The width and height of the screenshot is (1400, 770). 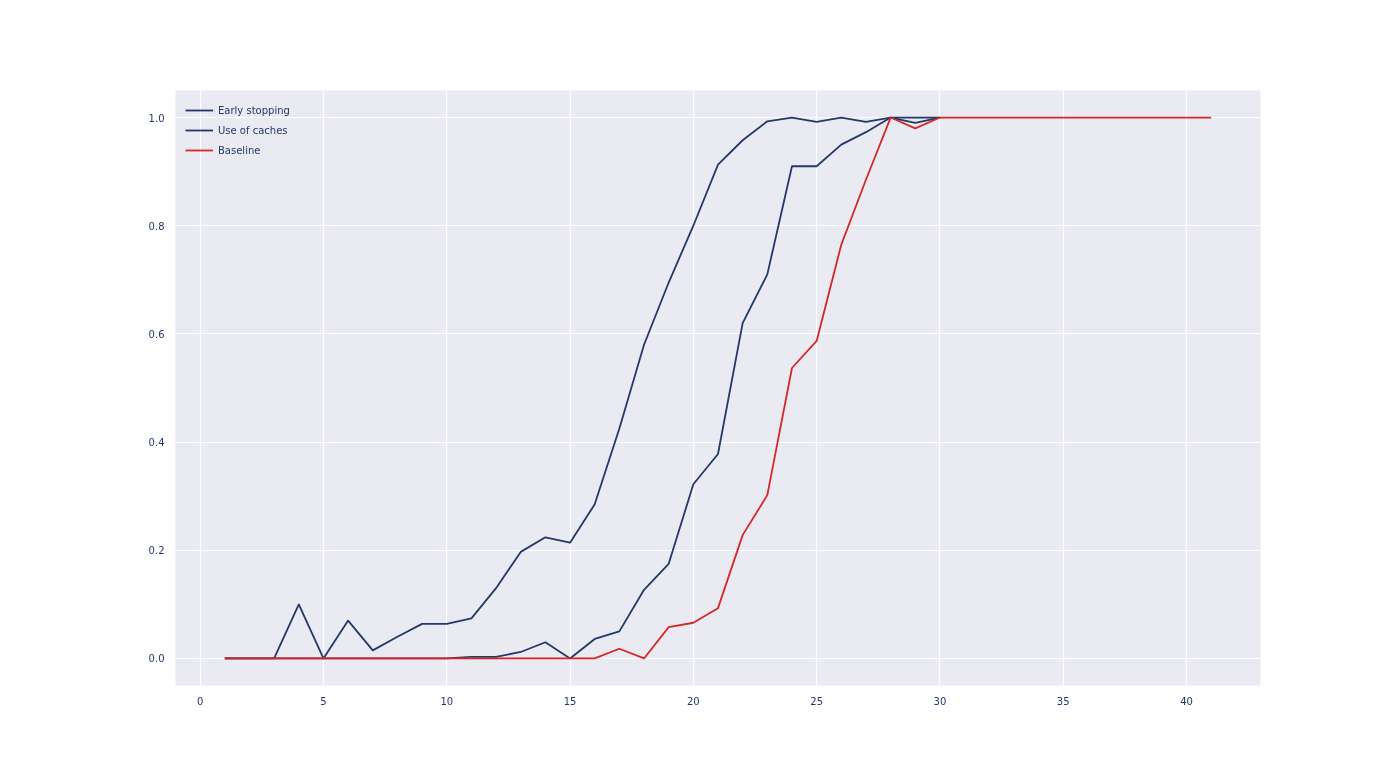 What do you see at coordinates (254, 110) in the screenshot?
I see `legend-label: Early stopping` at bounding box center [254, 110].